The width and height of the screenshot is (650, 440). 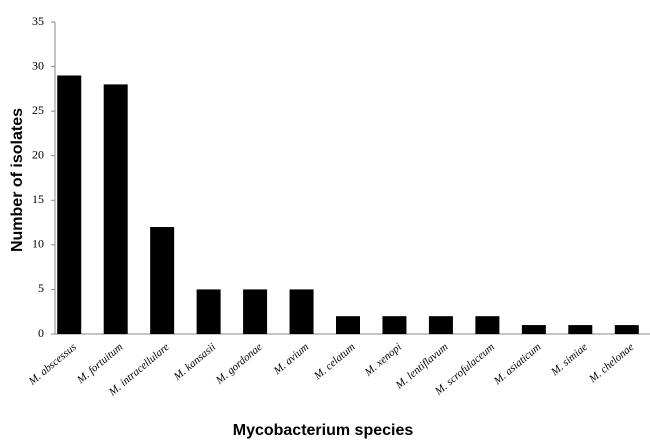 I want to click on y-tick-label: 0, so click(x=41, y=333).